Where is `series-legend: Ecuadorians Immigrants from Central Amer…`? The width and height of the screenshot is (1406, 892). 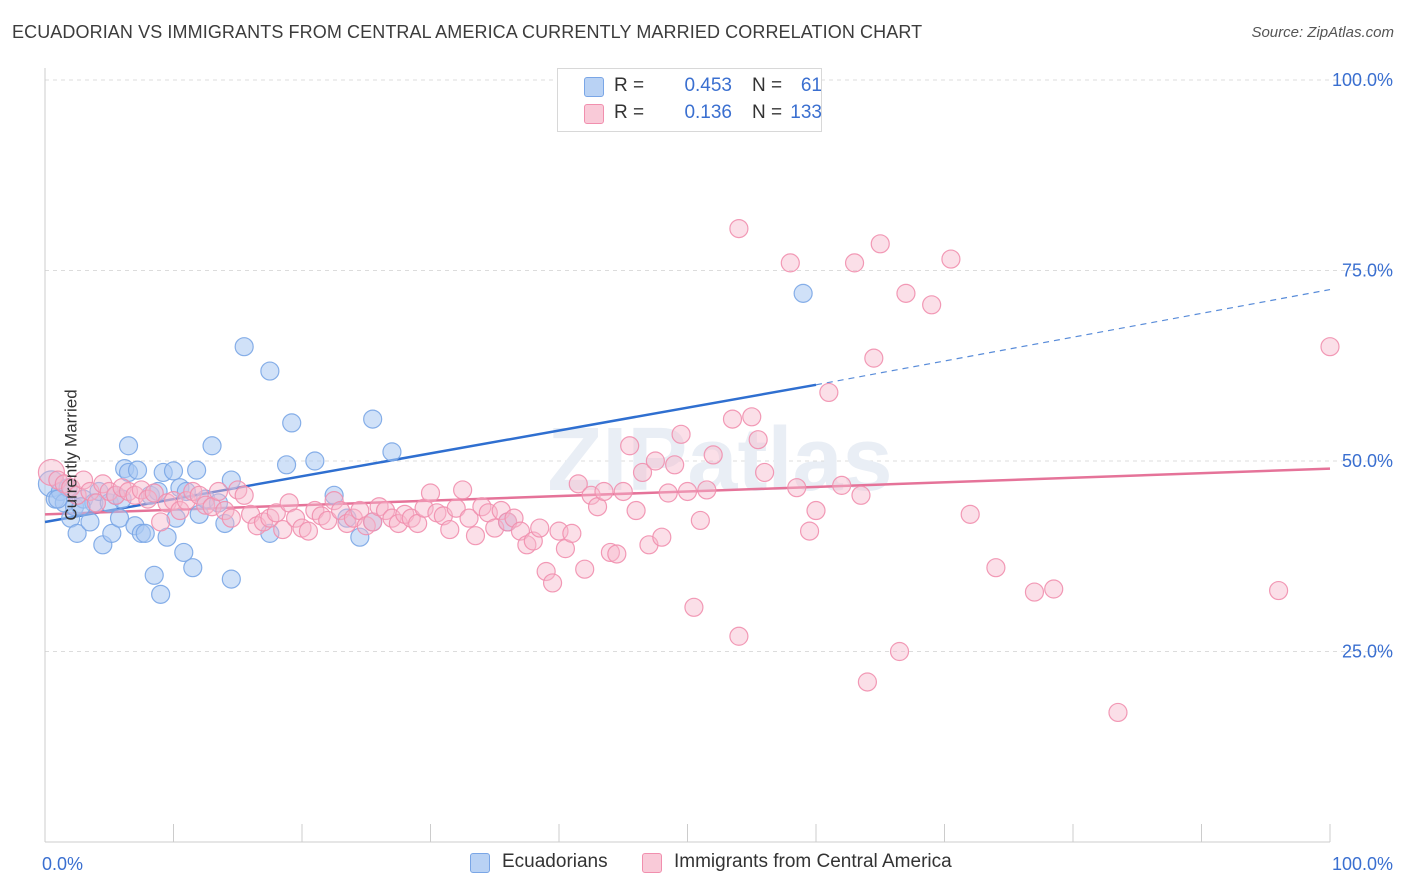 series-legend: Ecuadorians Immigrants from Central Amer… is located at coordinates (703, 864).